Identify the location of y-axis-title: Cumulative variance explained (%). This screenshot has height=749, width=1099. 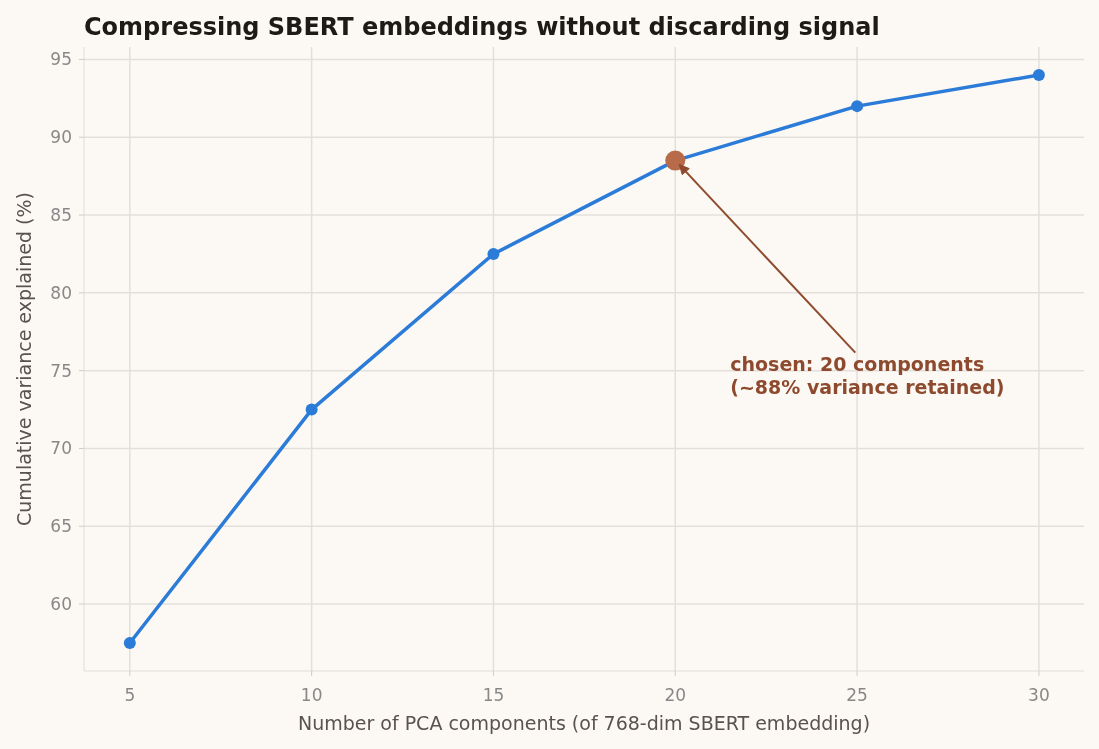
(24, 359).